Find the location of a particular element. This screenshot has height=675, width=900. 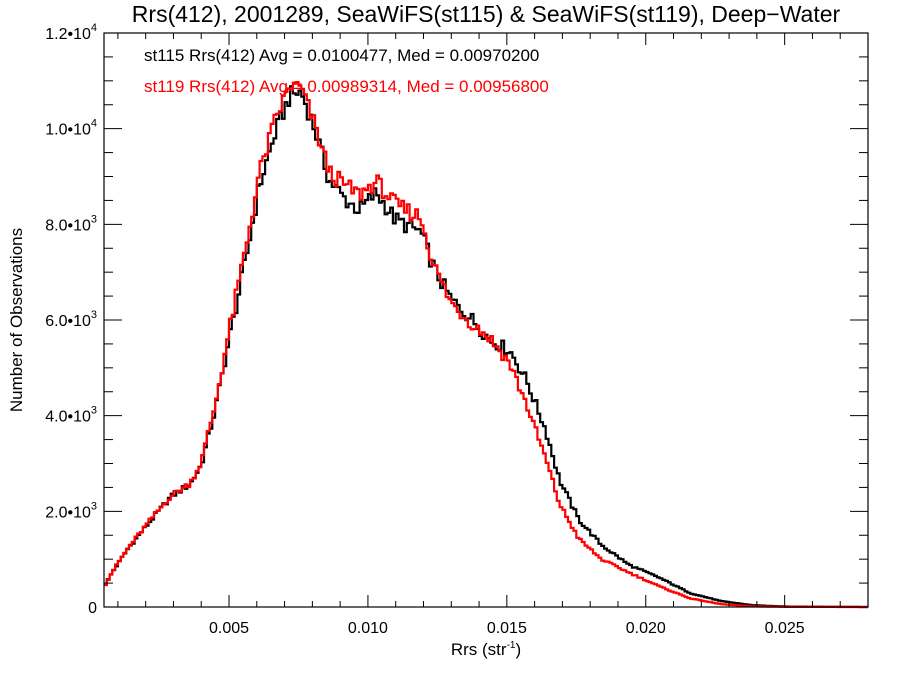

y-tick-label: 1.2•104 is located at coordinates (71, 32).